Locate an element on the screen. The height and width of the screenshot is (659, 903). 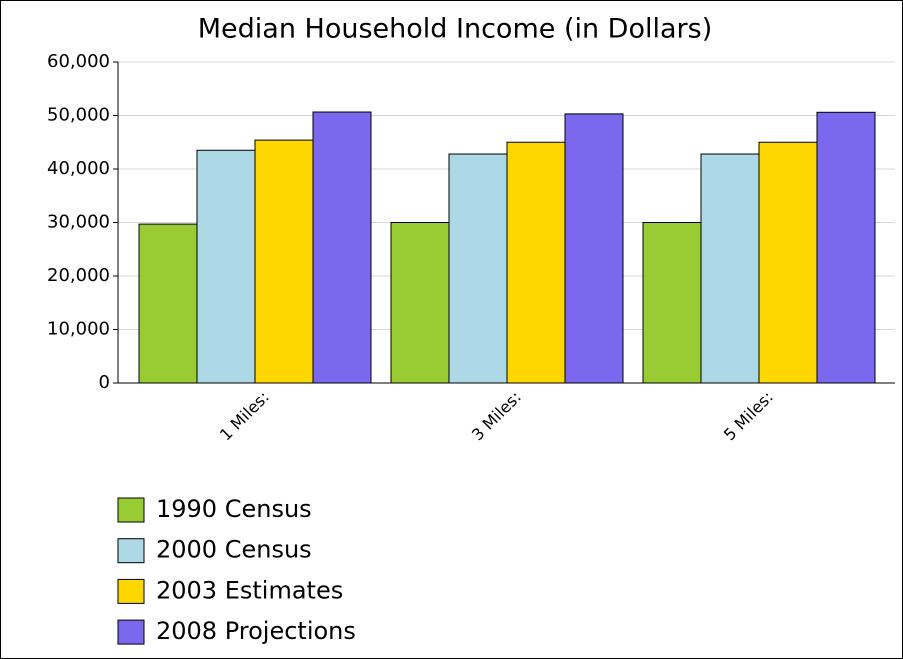
legend-label: 2003 Estimates is located at coordinates (249, 590).